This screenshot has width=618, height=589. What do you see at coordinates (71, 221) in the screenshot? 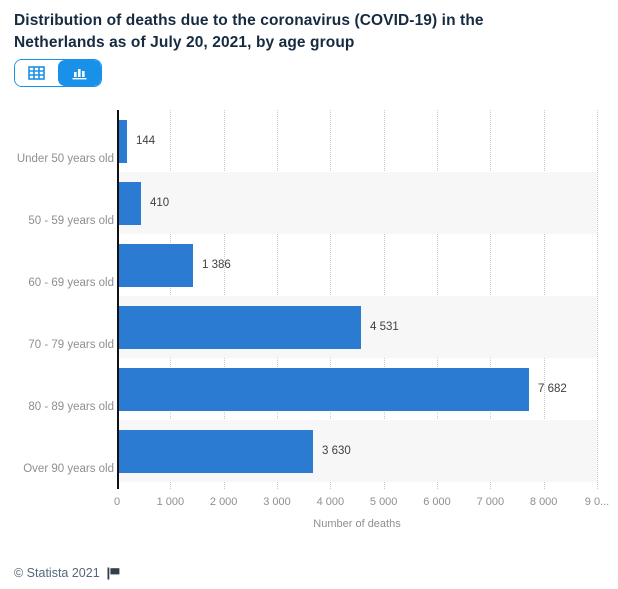
I see `category-label: 50 - 59 years old` at bounding box center [71, 221].